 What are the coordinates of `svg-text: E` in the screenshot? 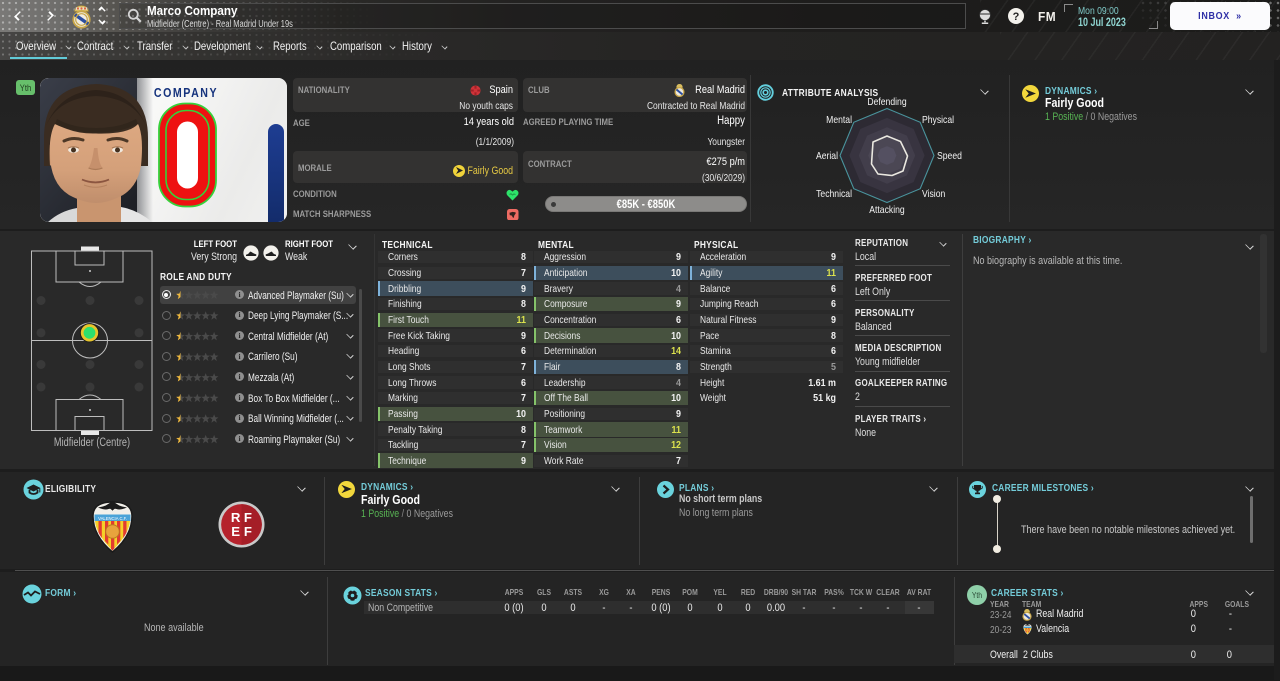 It's located at (235, 530).